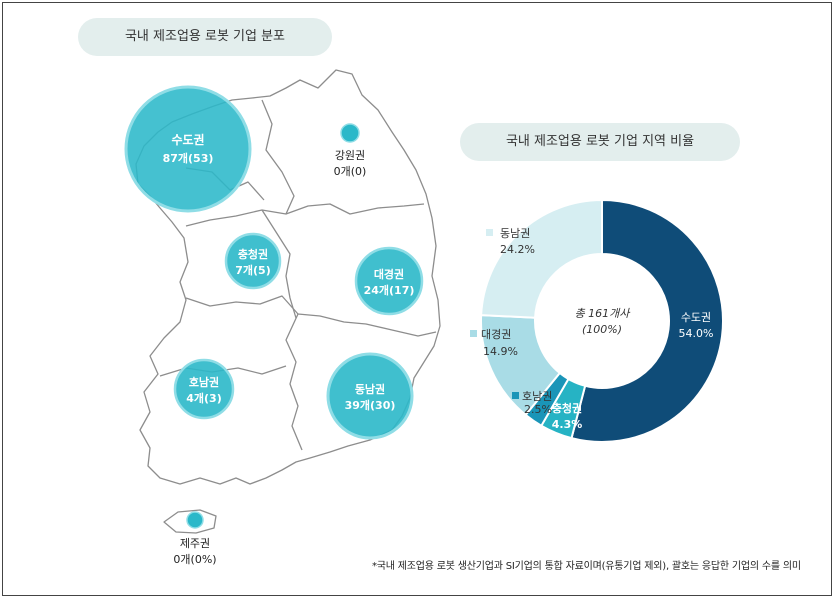  What do you see at coordinates (603, 313) in the screenshot?
I see `donut-center-total: 총 161개사` at bounding box center [603, 313].